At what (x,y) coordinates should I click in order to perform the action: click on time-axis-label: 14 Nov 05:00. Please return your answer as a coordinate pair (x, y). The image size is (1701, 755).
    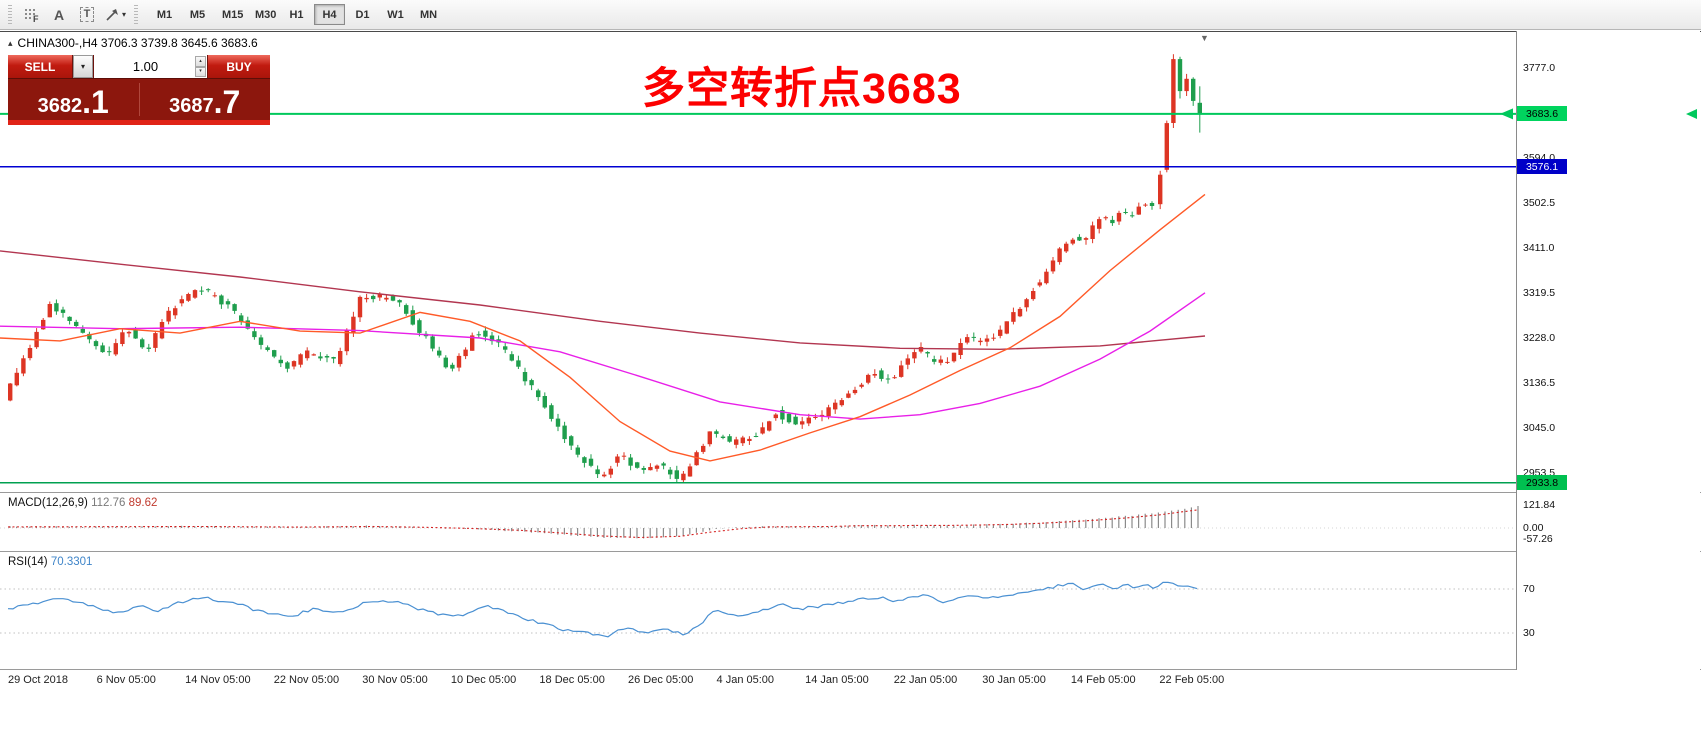
    Looking at the image, I should click on (218, 680).